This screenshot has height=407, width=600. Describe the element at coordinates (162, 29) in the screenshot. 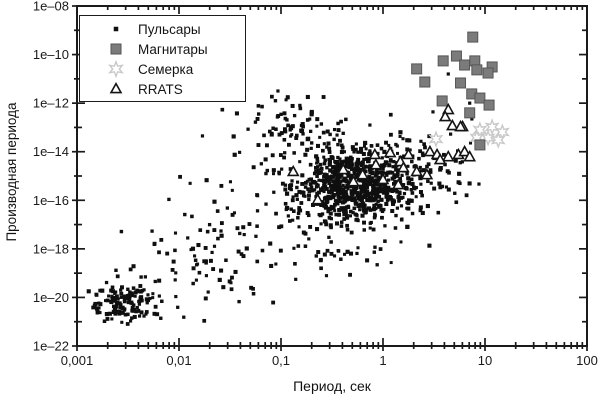

I see `legend-item-square-small: Пульсары` at that location.